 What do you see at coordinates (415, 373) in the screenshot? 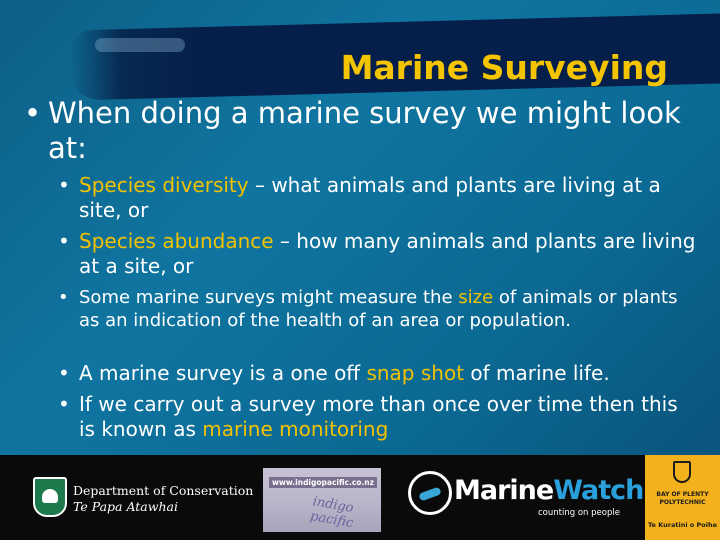
I see `highlight-term: snap shot` at bounding box center [415, 373].